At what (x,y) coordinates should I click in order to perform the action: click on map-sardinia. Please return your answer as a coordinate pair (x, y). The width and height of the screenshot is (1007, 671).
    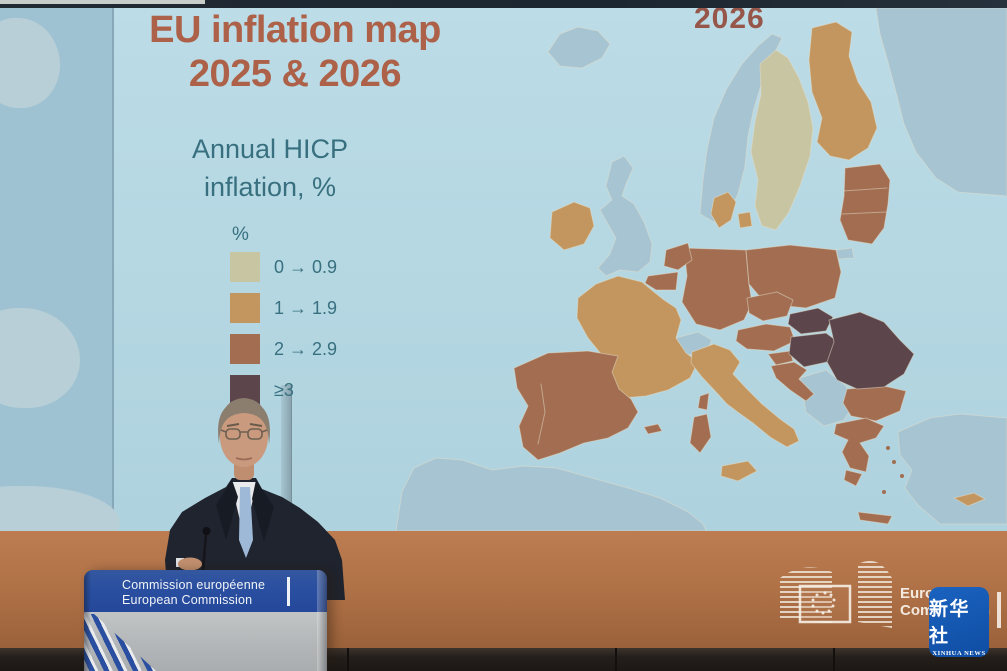
    Looking at the image, I should click on (700, 433).